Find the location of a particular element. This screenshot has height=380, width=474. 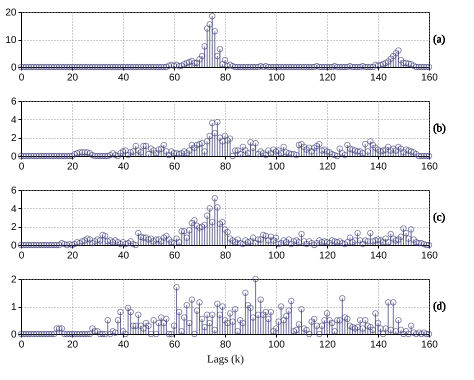

text: (a) is located at coordinates (439, 40).